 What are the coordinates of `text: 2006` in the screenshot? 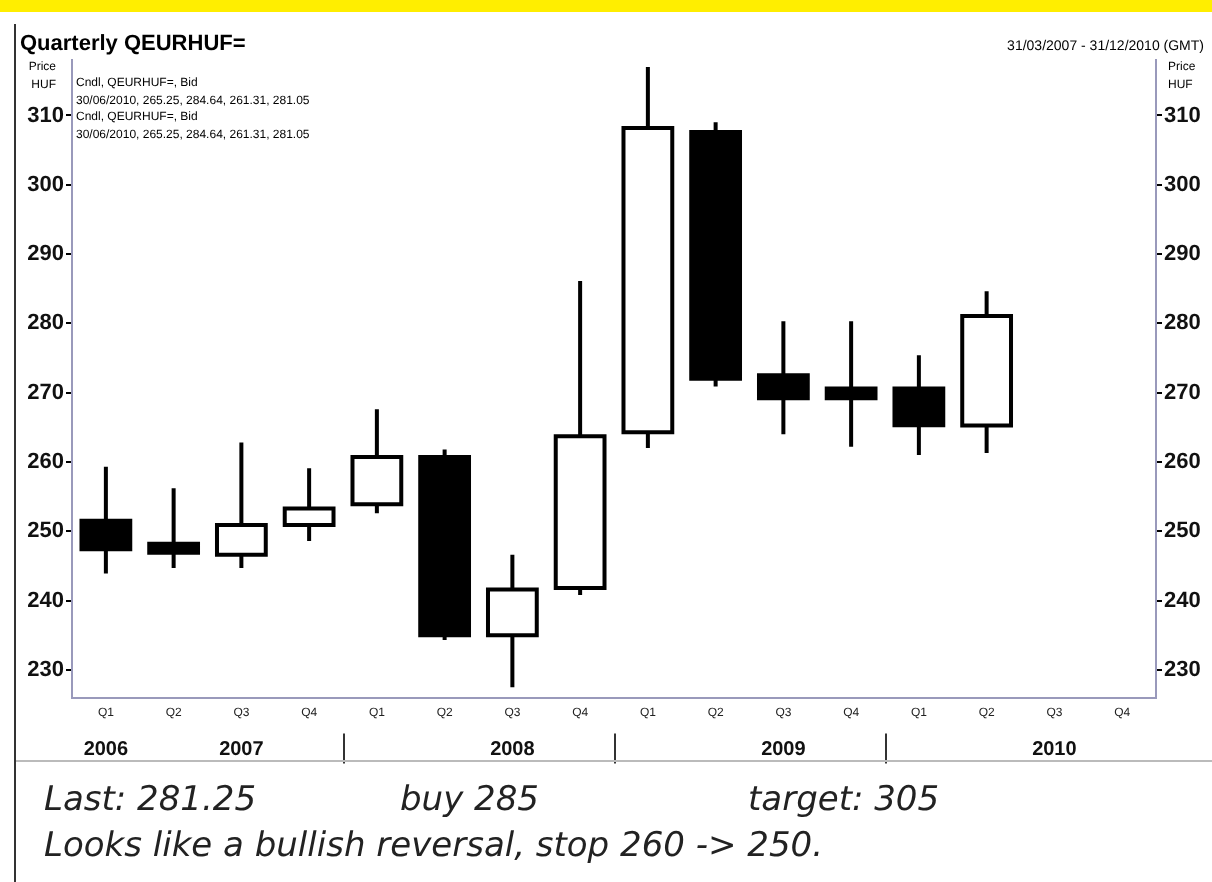 It's located at (106, 750).